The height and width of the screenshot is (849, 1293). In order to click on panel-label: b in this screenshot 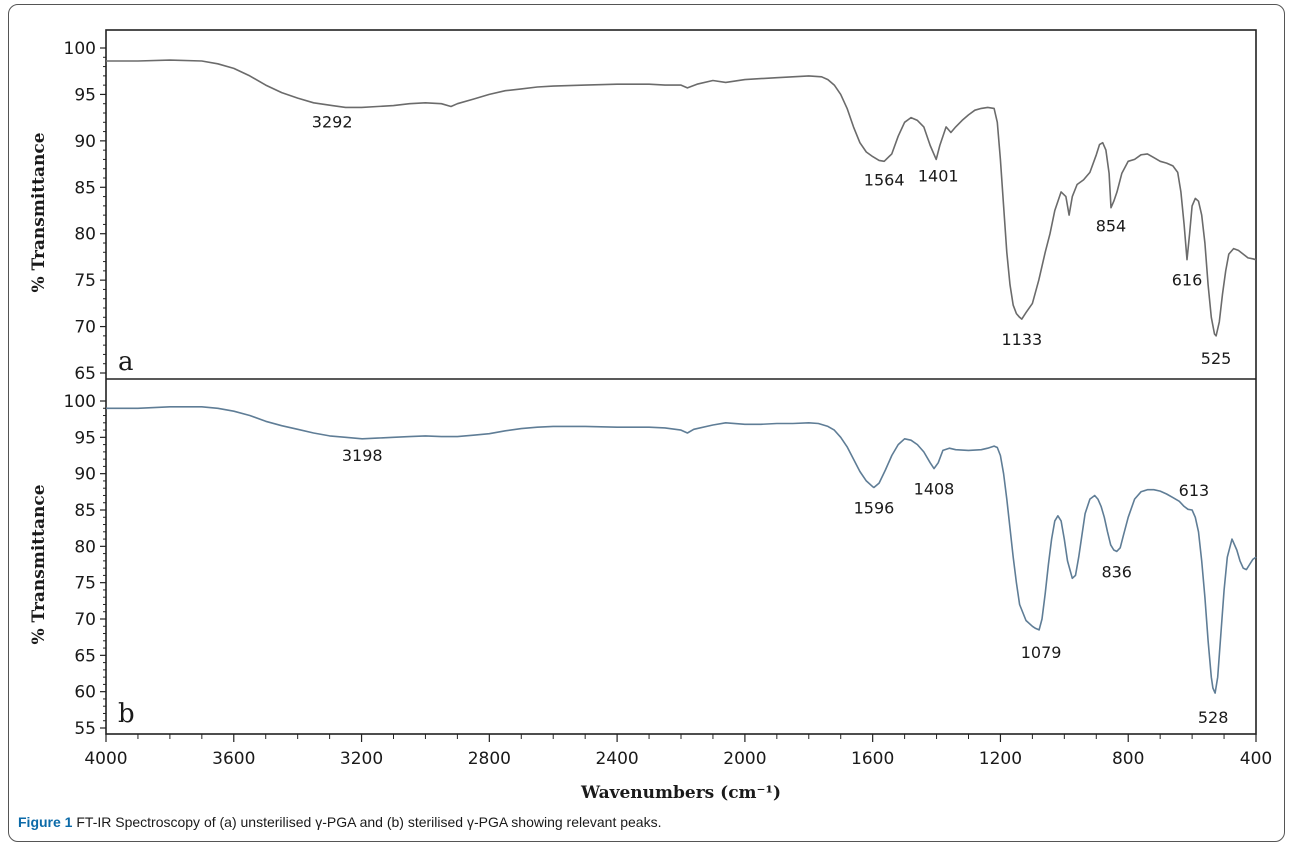, I will do `click(126, 714)`.